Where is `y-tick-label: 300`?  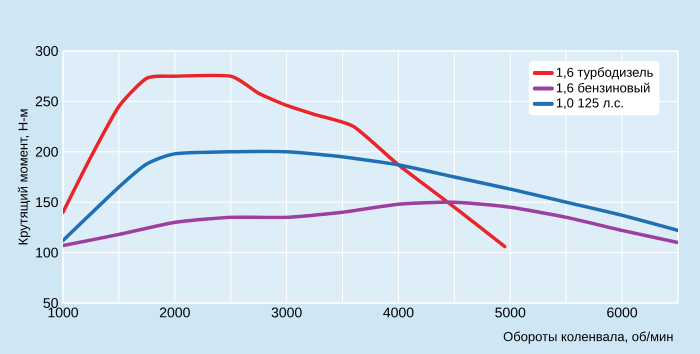 y-tick-label: 300 is located at coordinates (47, 51).